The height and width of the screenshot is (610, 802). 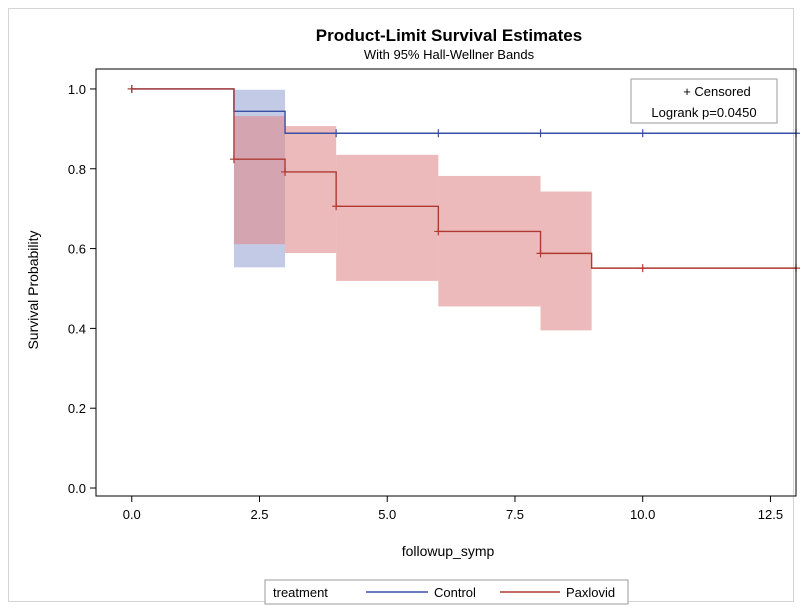 I want to click on y-axis: 0.0 0.2 0.4 0.6 0.8 1.0, so click(x=82, y=289).